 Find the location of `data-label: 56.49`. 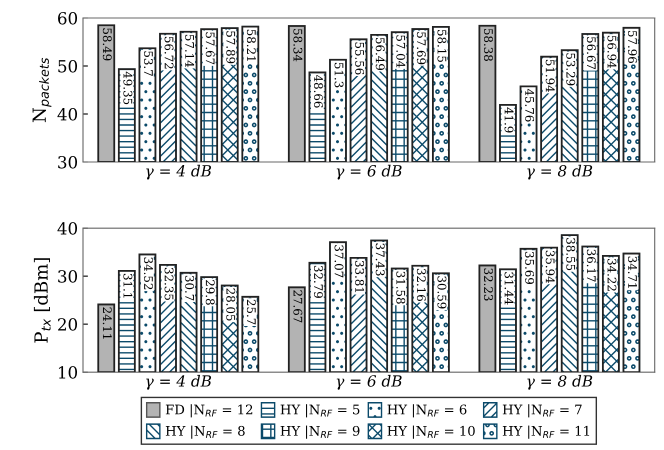

data-label: 56.49 is located at coordinates (380, 54).